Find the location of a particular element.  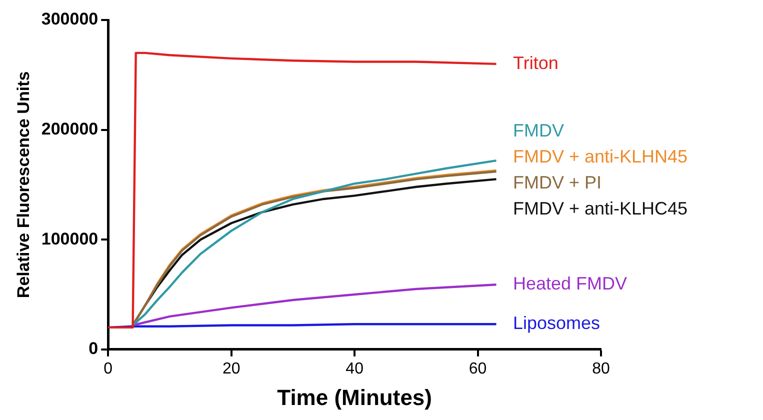

series-label: FMDV is located at coordinates (538, 130).